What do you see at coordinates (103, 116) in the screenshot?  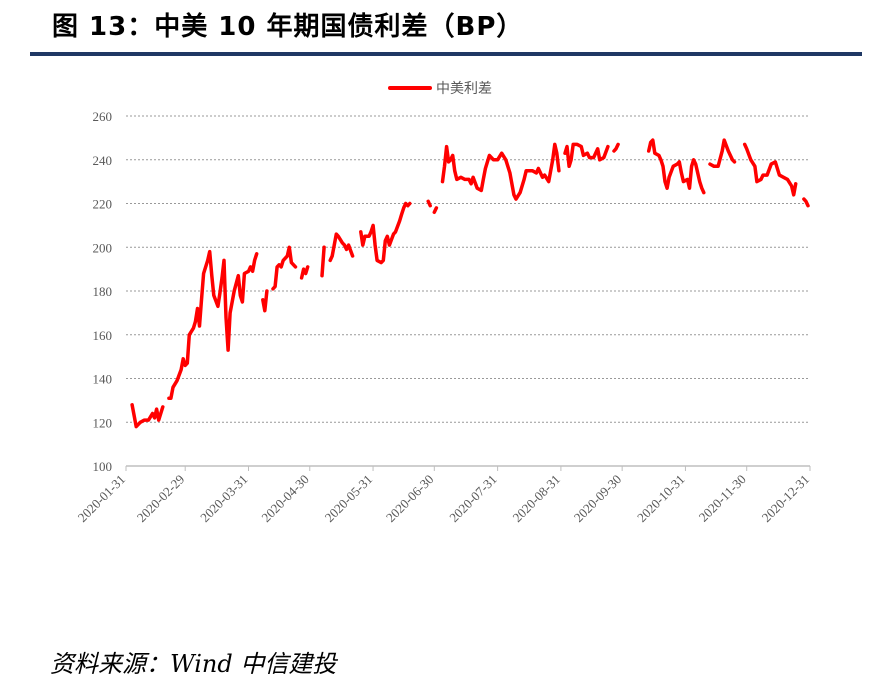 I see `y-tick-label: 260` at bounding box center [103, 116].